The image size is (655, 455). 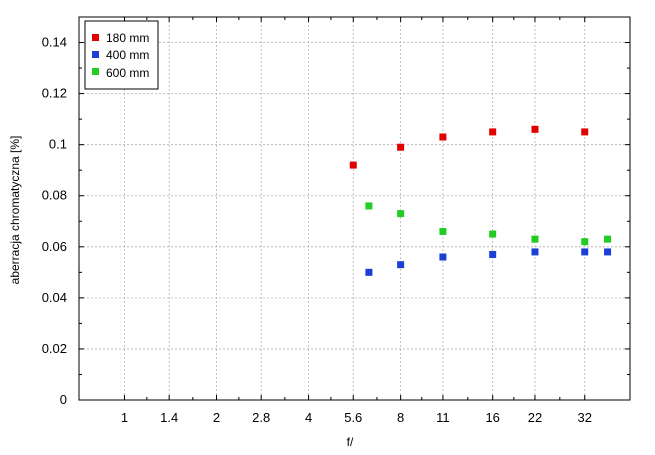 I want to click on x-tick-labels: 1 1.4 2 2.8 4 5.6 8 11 16 22 32, so click(x=356, y=417).